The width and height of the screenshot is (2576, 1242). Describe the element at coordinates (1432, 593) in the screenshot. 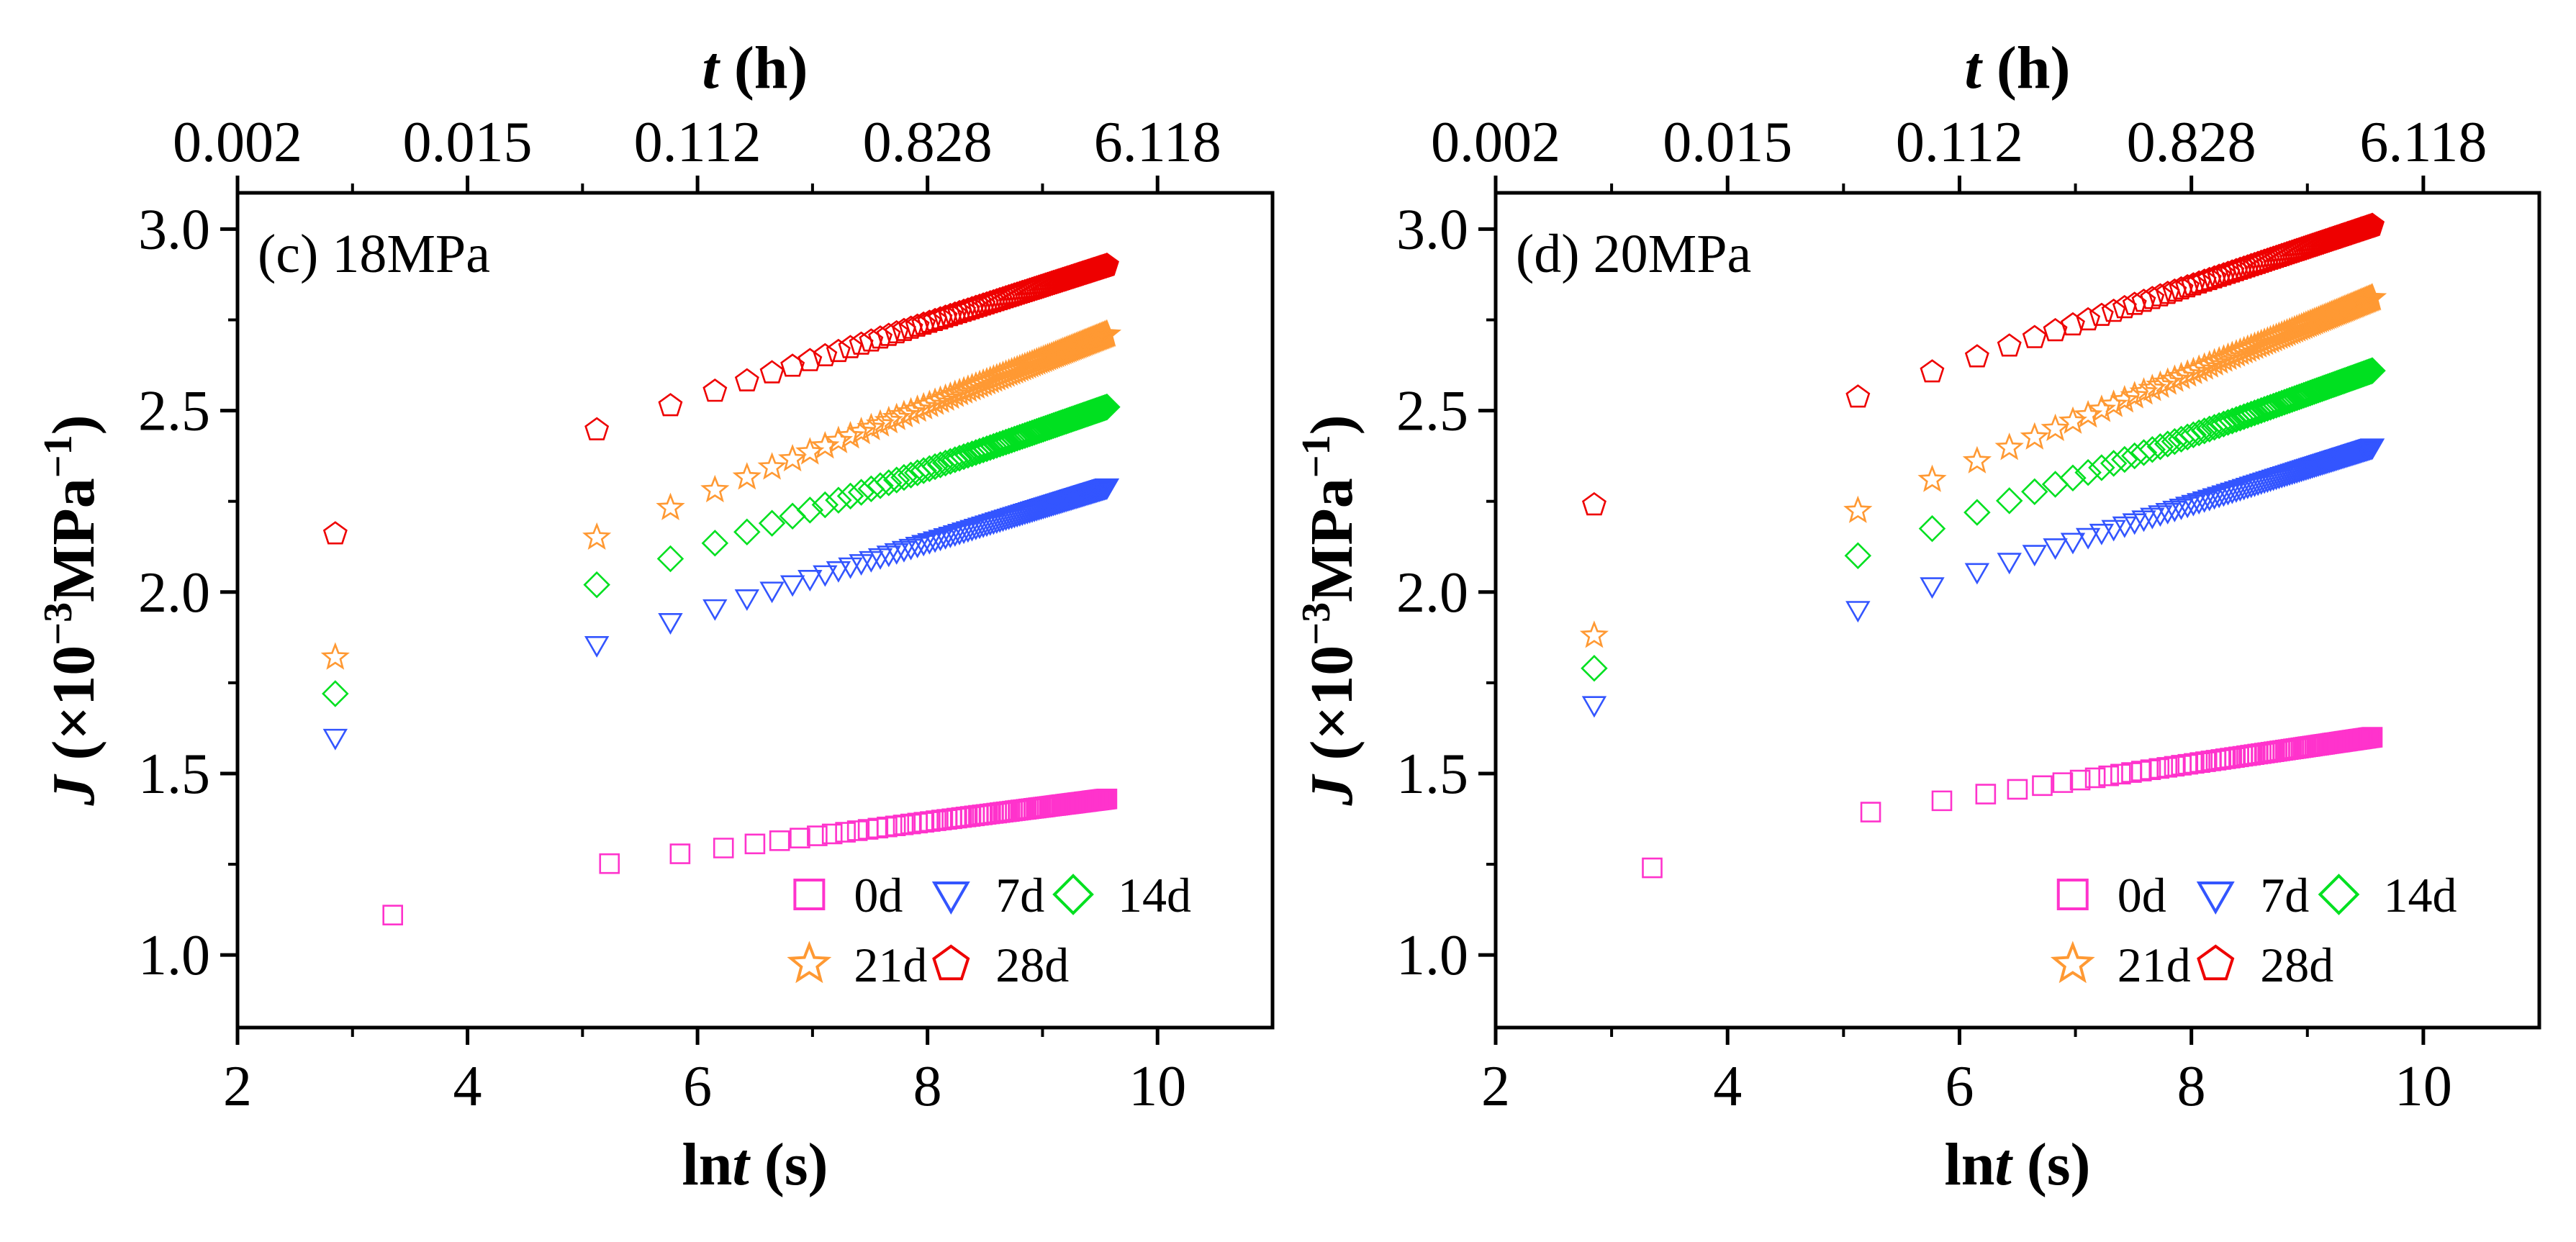

I see `y-tick-label: 2.0` at that location.